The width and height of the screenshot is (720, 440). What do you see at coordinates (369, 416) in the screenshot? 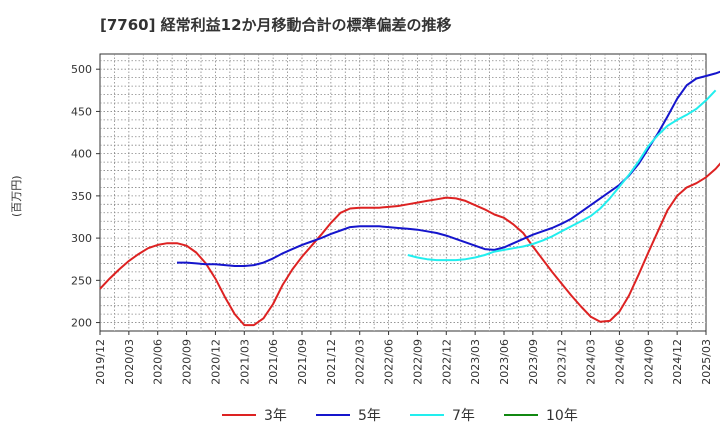
I see `legend-label-5y: 5年` at bounding box center [369, 416].